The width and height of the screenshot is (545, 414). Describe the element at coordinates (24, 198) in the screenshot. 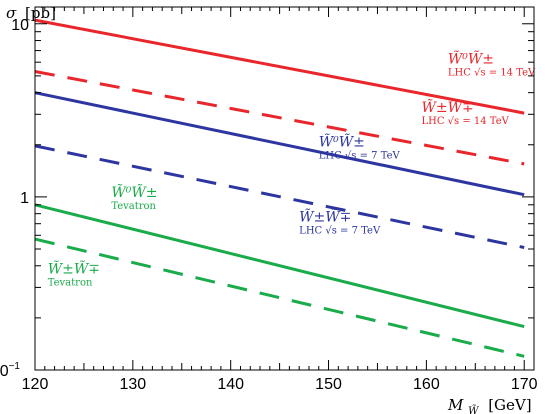

I see `y-tick-label: 1` at that location.